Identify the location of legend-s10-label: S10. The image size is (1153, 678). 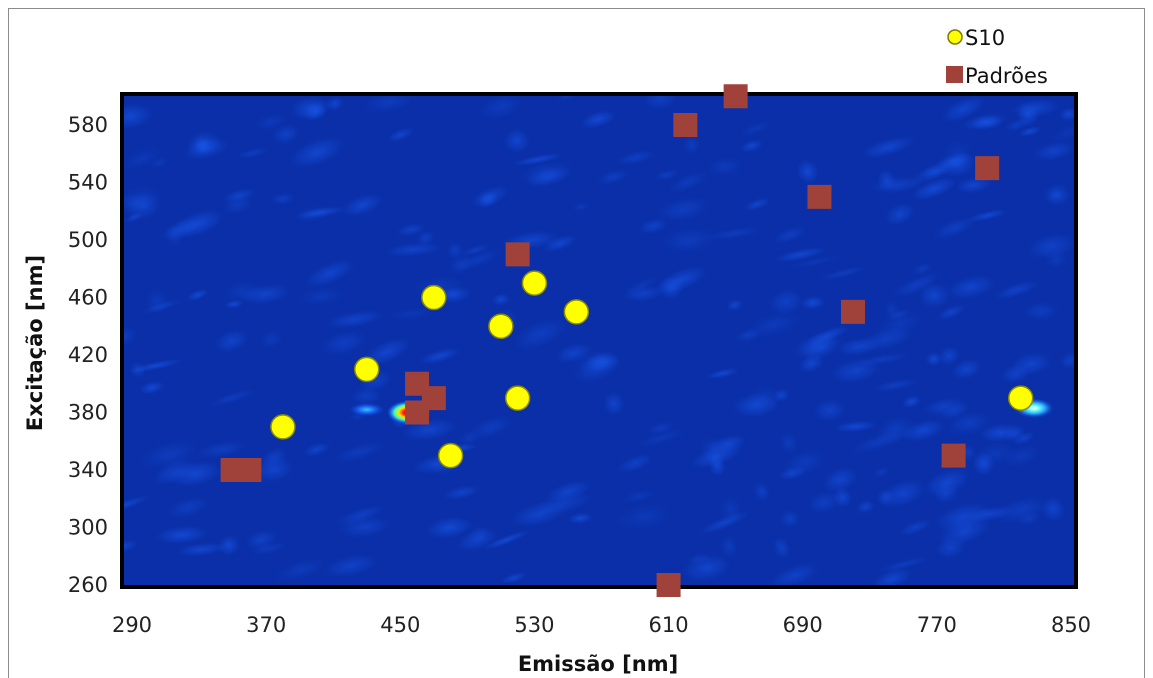
(985, 38).